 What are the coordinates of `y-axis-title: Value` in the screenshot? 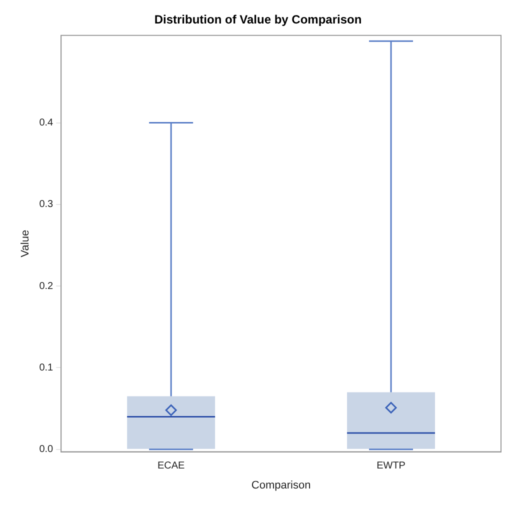 It's located at (26, 244).